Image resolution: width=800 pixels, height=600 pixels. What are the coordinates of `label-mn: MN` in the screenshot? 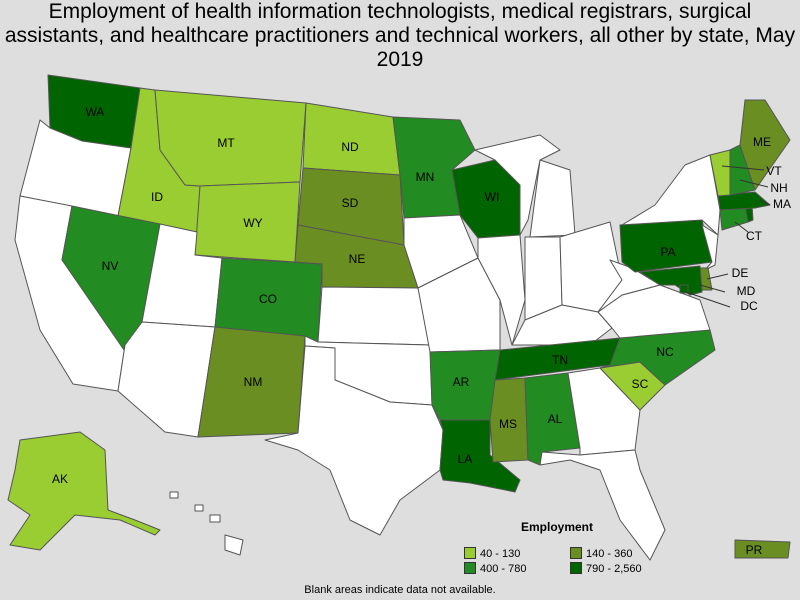 It's located at (425, 177).